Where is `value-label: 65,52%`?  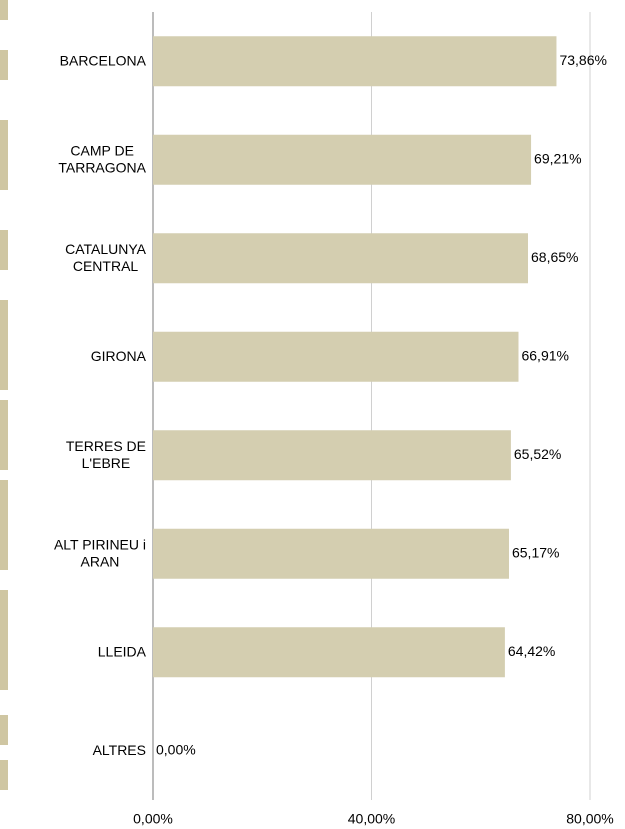
value-label: 65,52% is located at coordinates (537, 454).